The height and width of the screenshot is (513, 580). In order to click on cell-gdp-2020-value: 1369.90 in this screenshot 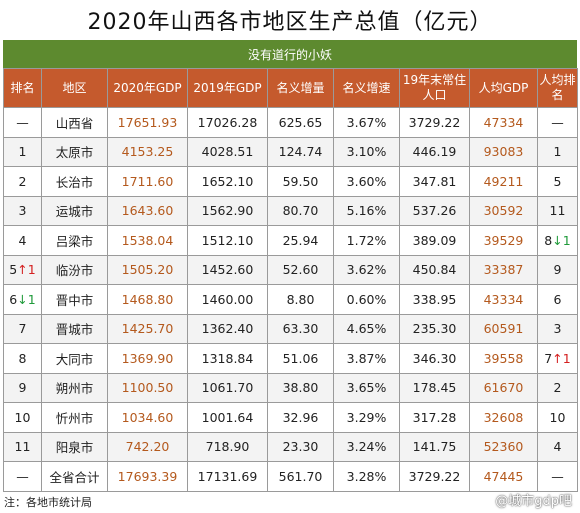, I will do `click(147, 358)`.